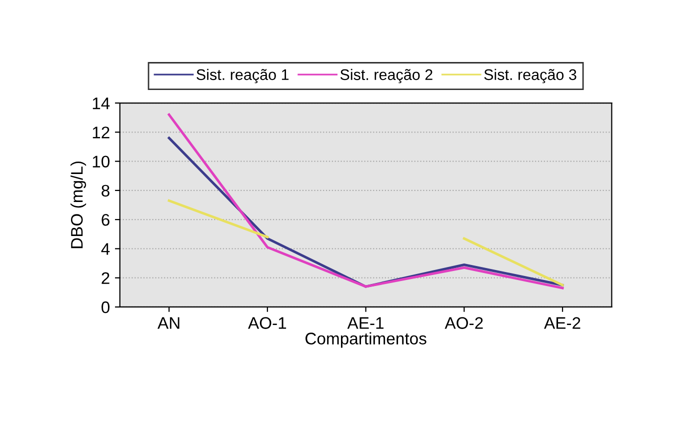 Image resolution: width=685 pixels, height=424 pixels. I want to click on y-axis-title: DBO (mg/L), so click(78, 205).